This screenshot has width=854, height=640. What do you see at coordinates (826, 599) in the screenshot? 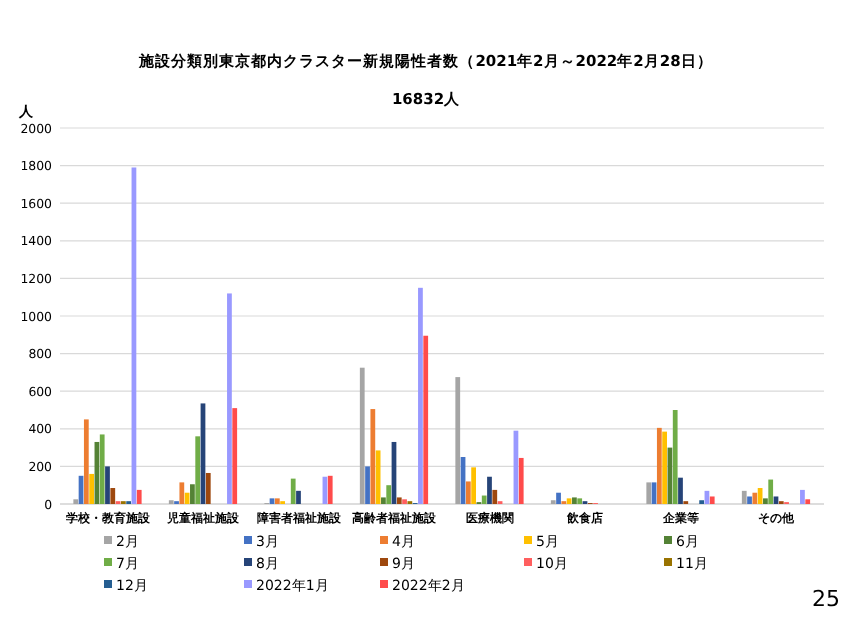
I see `text: 25` at bounding box center [826, 599].